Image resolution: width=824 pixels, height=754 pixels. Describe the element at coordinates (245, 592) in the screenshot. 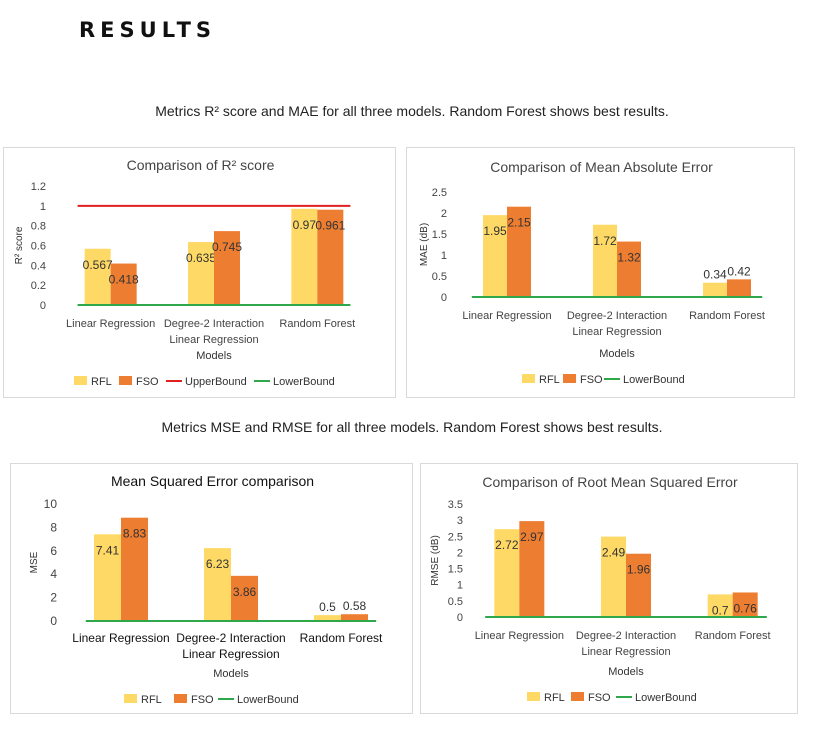

I see `data-label-fso: 3.86` at that location.